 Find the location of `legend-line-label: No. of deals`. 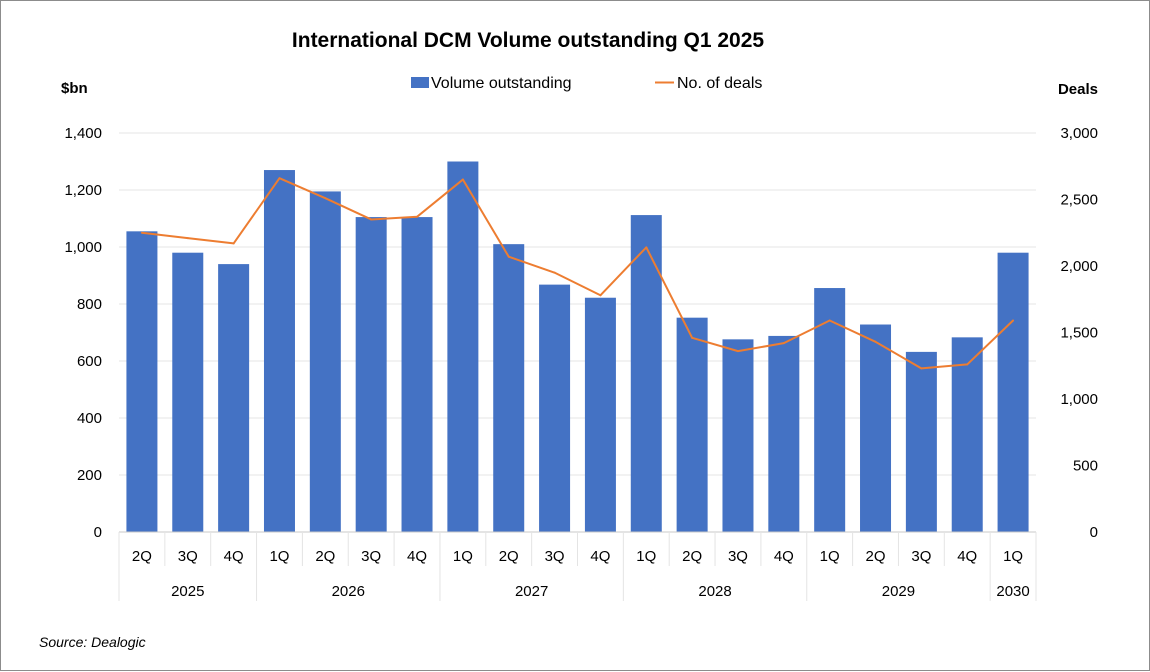

legend-line-label: No. of deals is located at coordinates (719, 83).